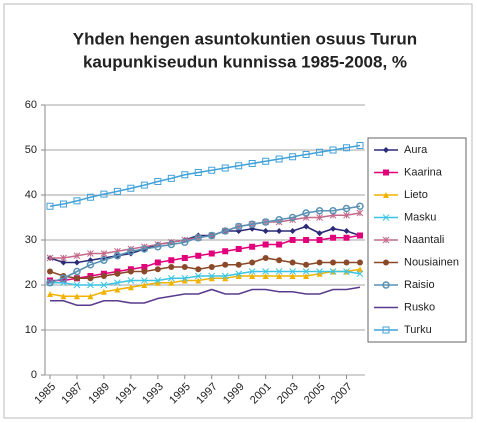  Describe the element at coordinates (431, 262) in the screenshot. I see `legend-label: Nousiainen` at that location.